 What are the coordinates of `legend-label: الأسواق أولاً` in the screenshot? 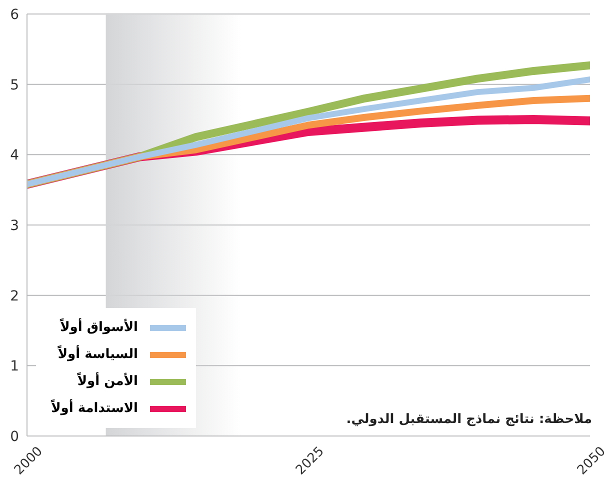 It's located at (99, 327).